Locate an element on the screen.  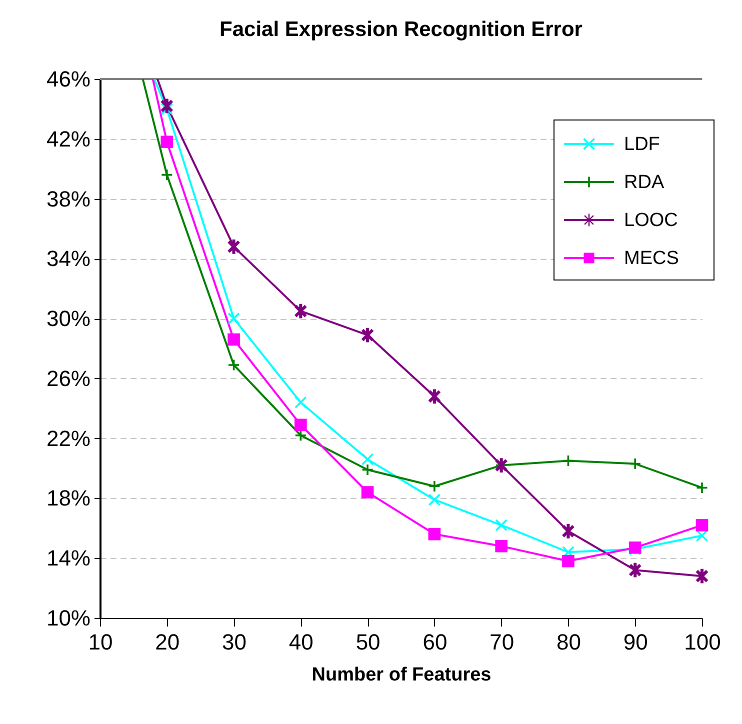
legend-label: MECS is located at coordinates (651, 258).